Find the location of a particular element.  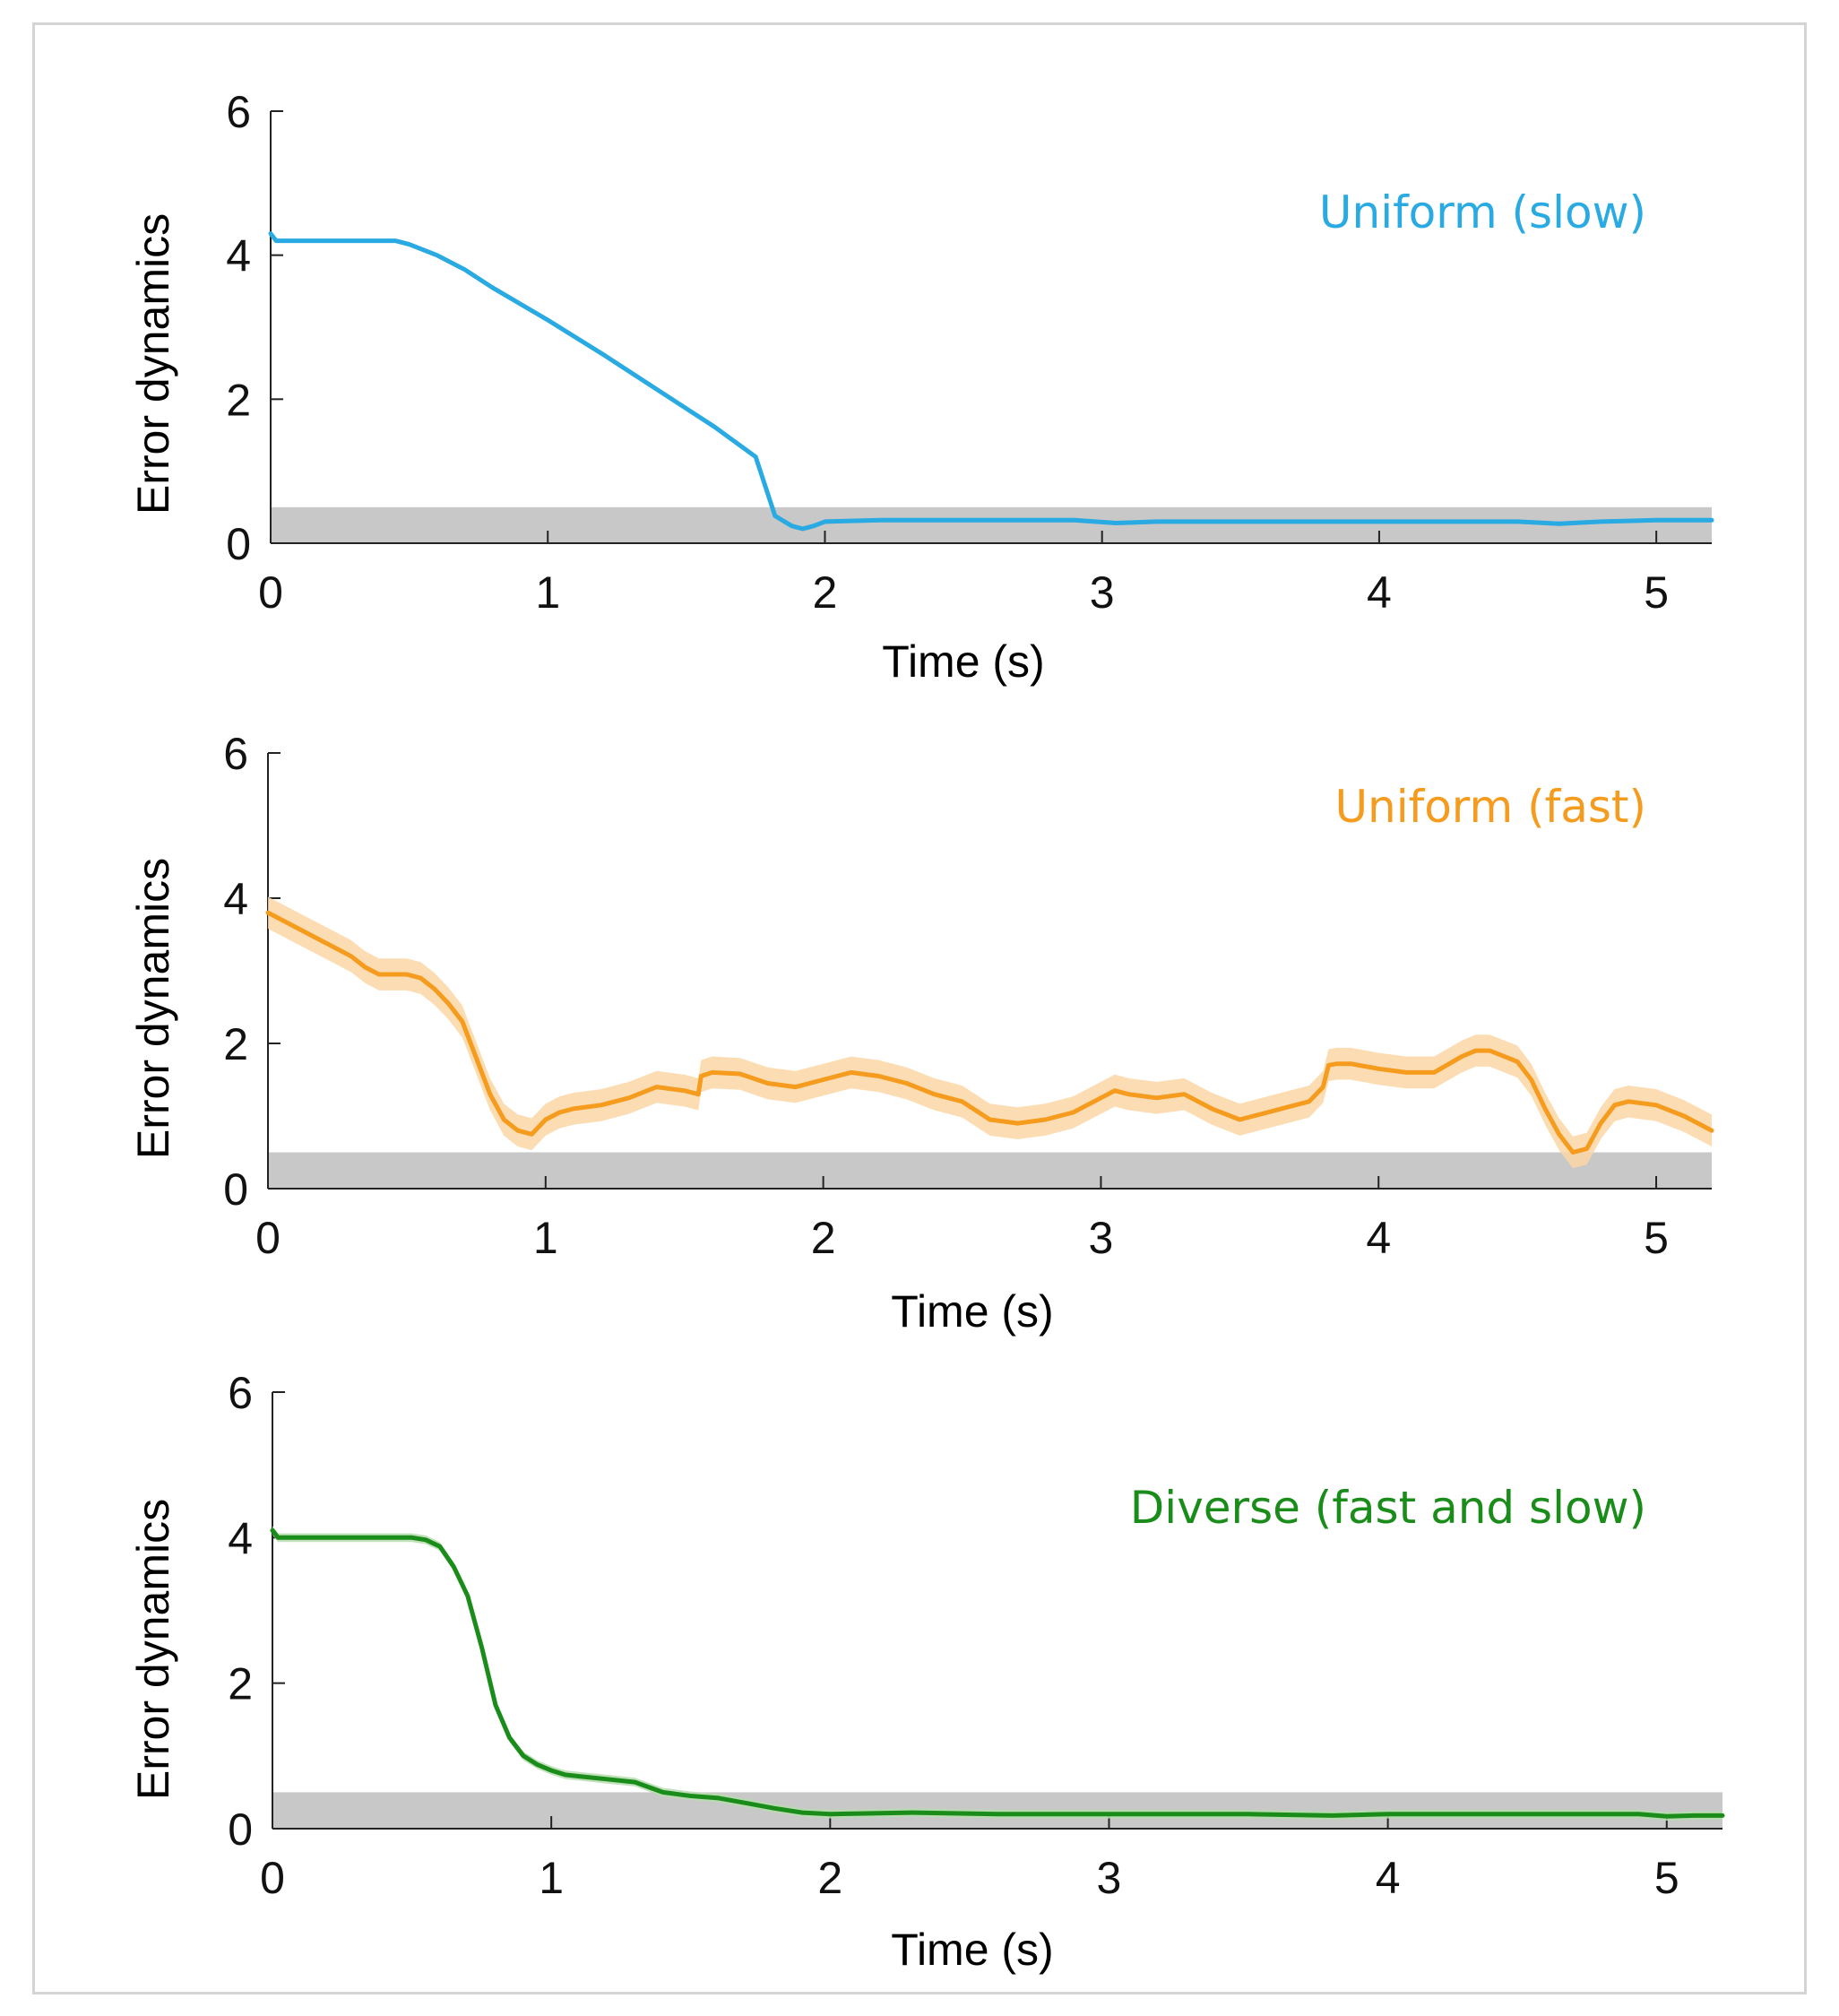

panel-title: Uniform (fast) is located at coordinates (1490, 807).